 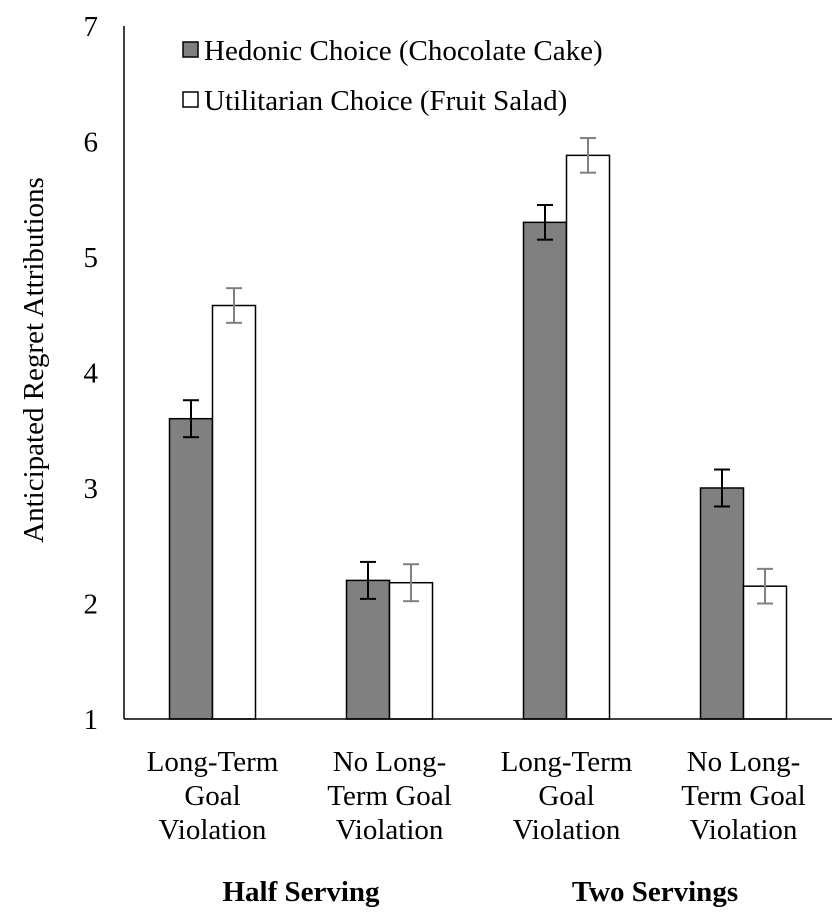 What do you see at coordinates (91, 143) in the screenshot?
I see `y-tick-label: 6` at bounding box center [91, 143].